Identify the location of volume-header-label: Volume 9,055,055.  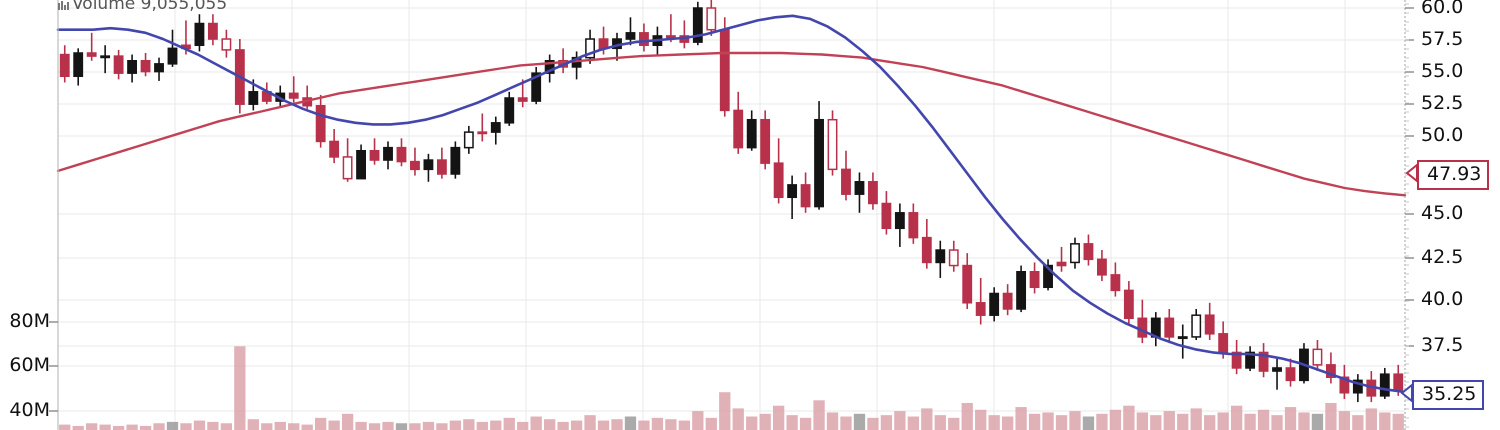
(150, 7).